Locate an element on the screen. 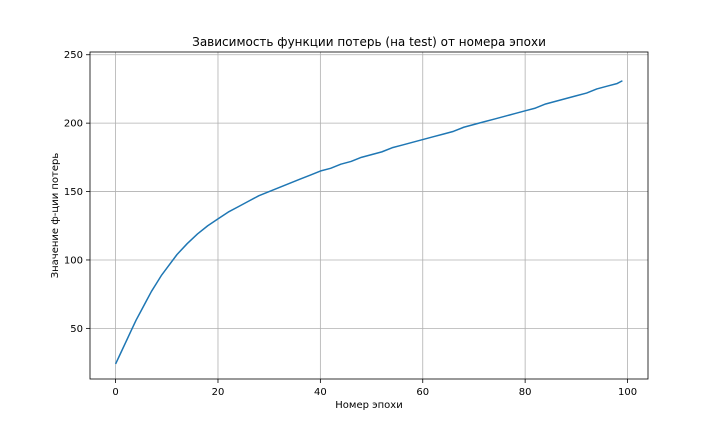 This screenshot has height=432, width=720. y-axis-label: Значение ф-ции потерь is located at coordinates (55, 216).